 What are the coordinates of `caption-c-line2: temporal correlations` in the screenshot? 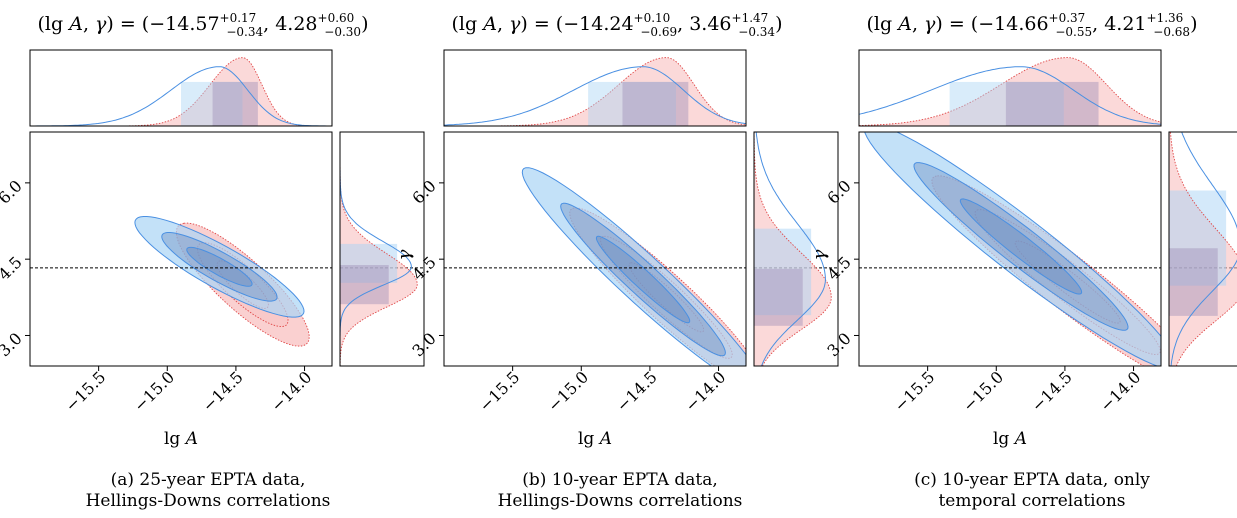 It's located at (1032, 501).